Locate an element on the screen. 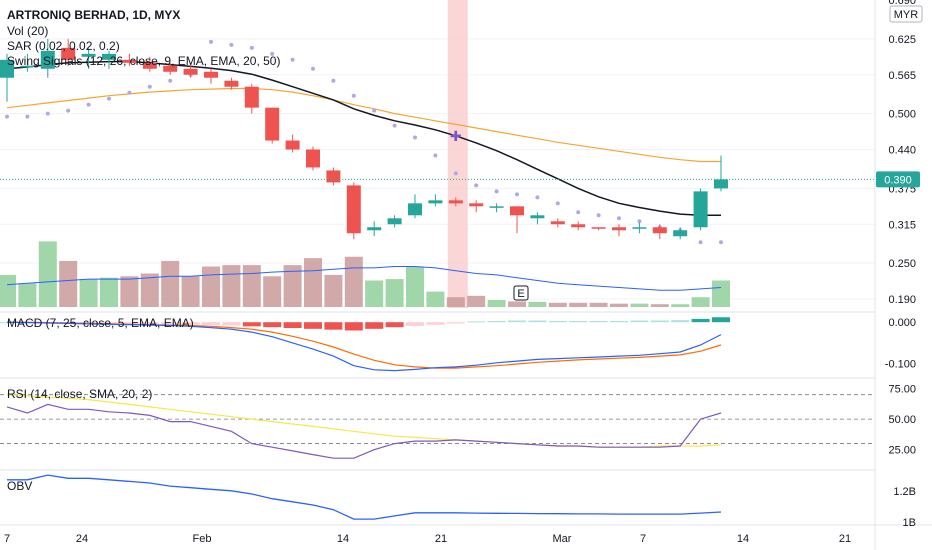  time-tick: 14 is located at coordinates (343, 539).